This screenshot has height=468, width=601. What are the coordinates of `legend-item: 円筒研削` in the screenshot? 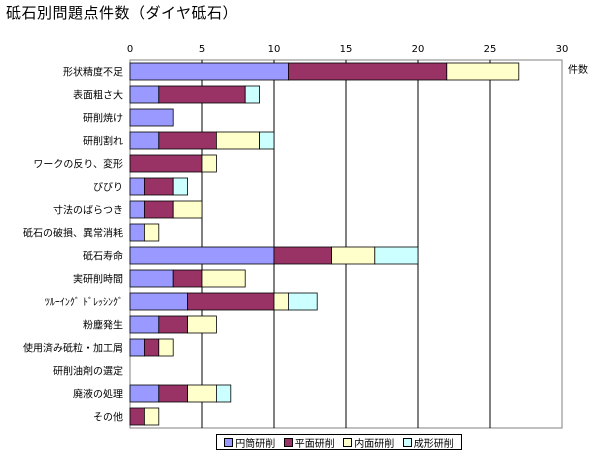 It's located at (249, 442).